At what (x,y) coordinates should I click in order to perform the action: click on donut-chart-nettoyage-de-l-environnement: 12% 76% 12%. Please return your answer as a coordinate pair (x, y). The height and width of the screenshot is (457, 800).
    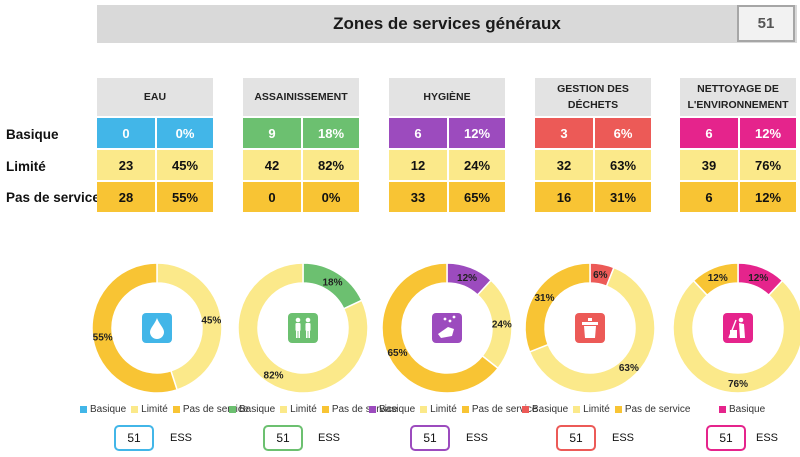
    Looking at the image, I should click on (736, 328).